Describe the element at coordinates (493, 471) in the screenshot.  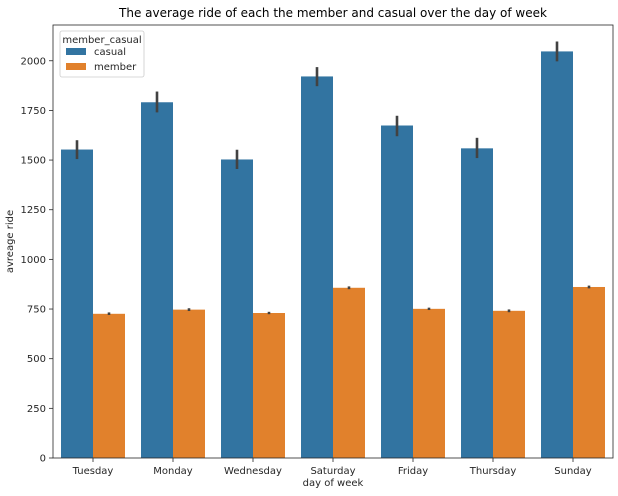
I see `x-tick-label: Thursday` at that location.